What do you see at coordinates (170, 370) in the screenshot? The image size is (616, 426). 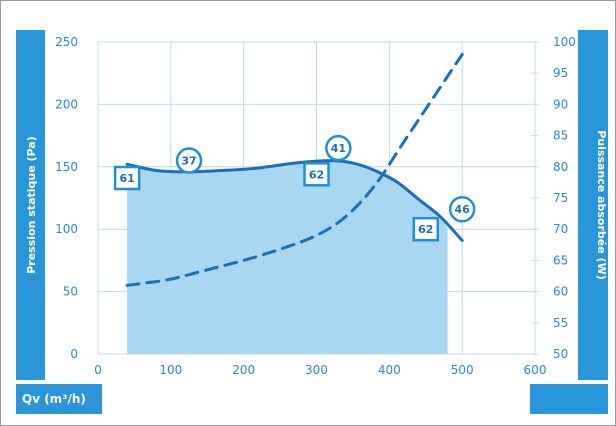 I see `x-tick-label: 100` at bounding box center [170, 370].